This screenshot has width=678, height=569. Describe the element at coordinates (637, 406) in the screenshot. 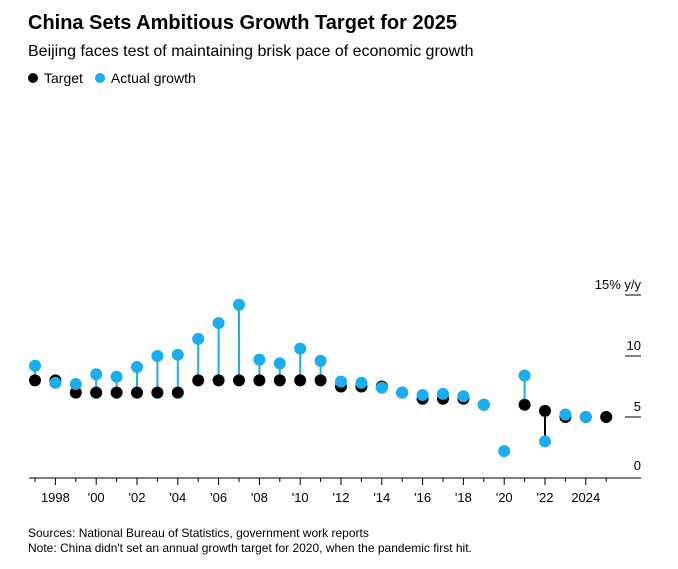

I see `y-tick-label: 5` at that location.